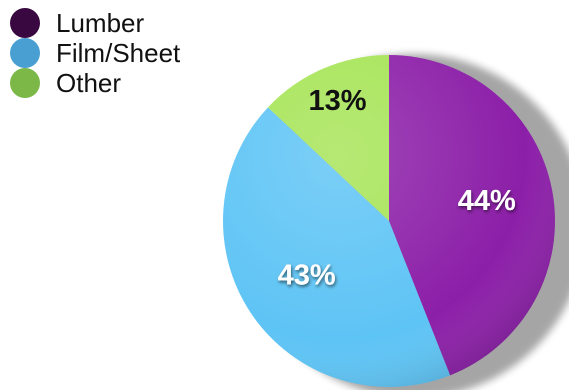 This screenshot has height=390, width=569. Describe the element at coordinates (25, 83) in the screenshot. I see `legend-swatch-other` at that location.